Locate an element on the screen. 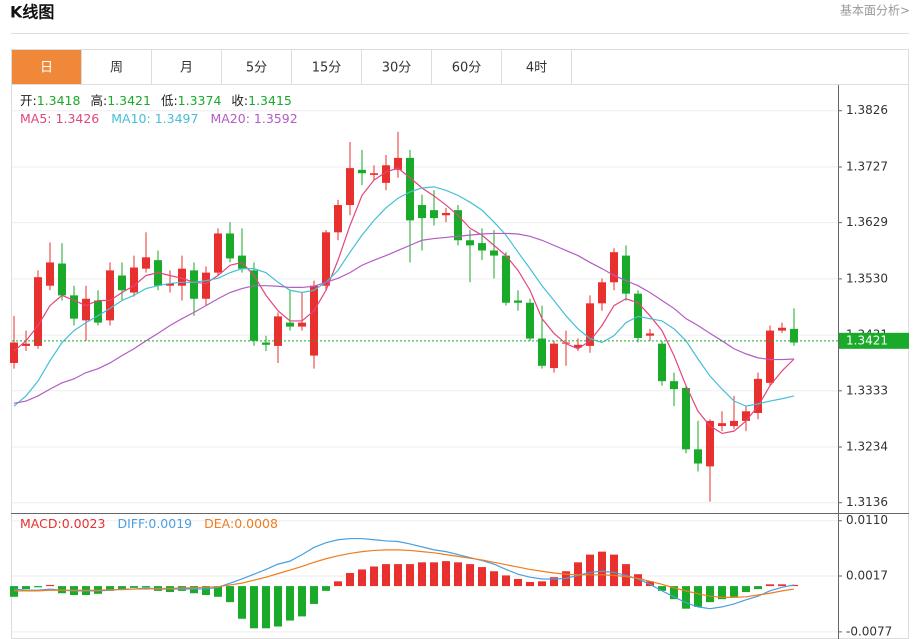  y-tick-label: 1.3530 is located at coordinates (867, 278).